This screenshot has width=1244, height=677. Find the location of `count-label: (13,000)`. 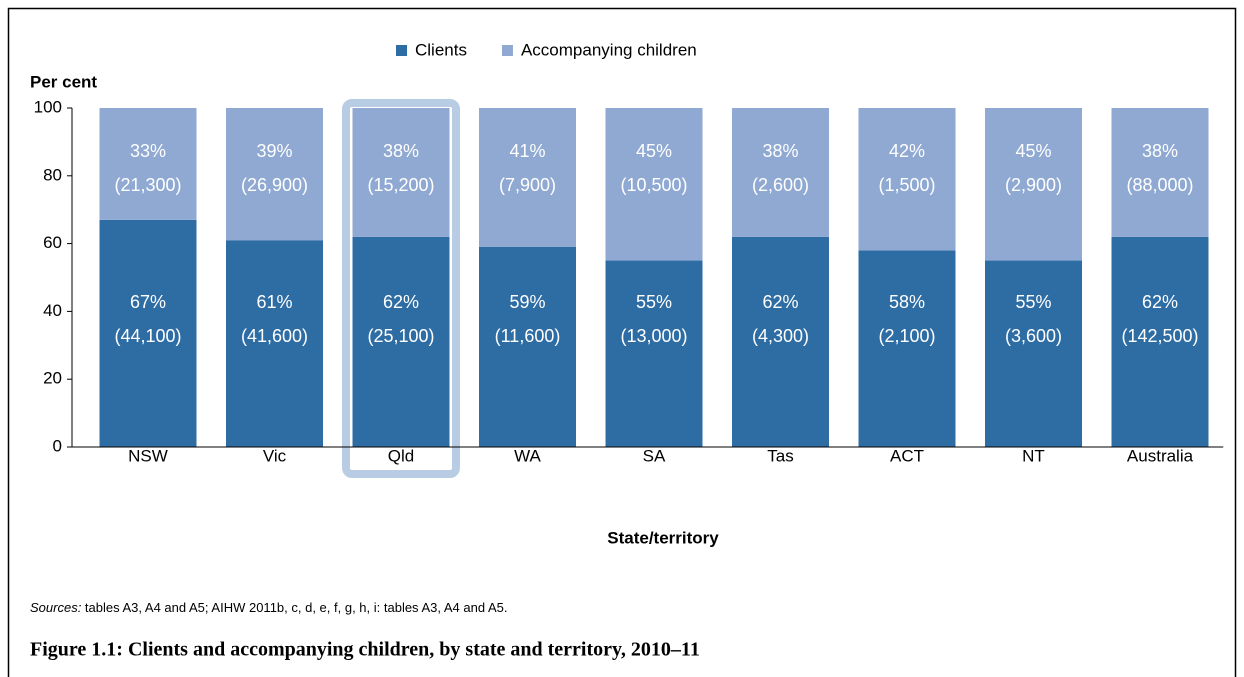

count-label: (13,000) is located at coordinates (653, 336).